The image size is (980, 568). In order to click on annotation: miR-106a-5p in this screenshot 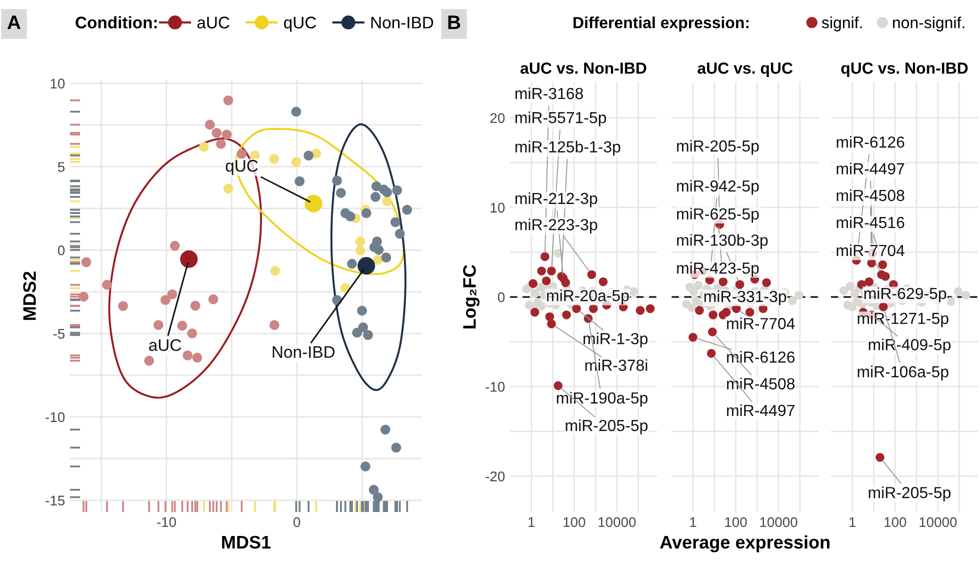, I will do `click(903, 373)`.